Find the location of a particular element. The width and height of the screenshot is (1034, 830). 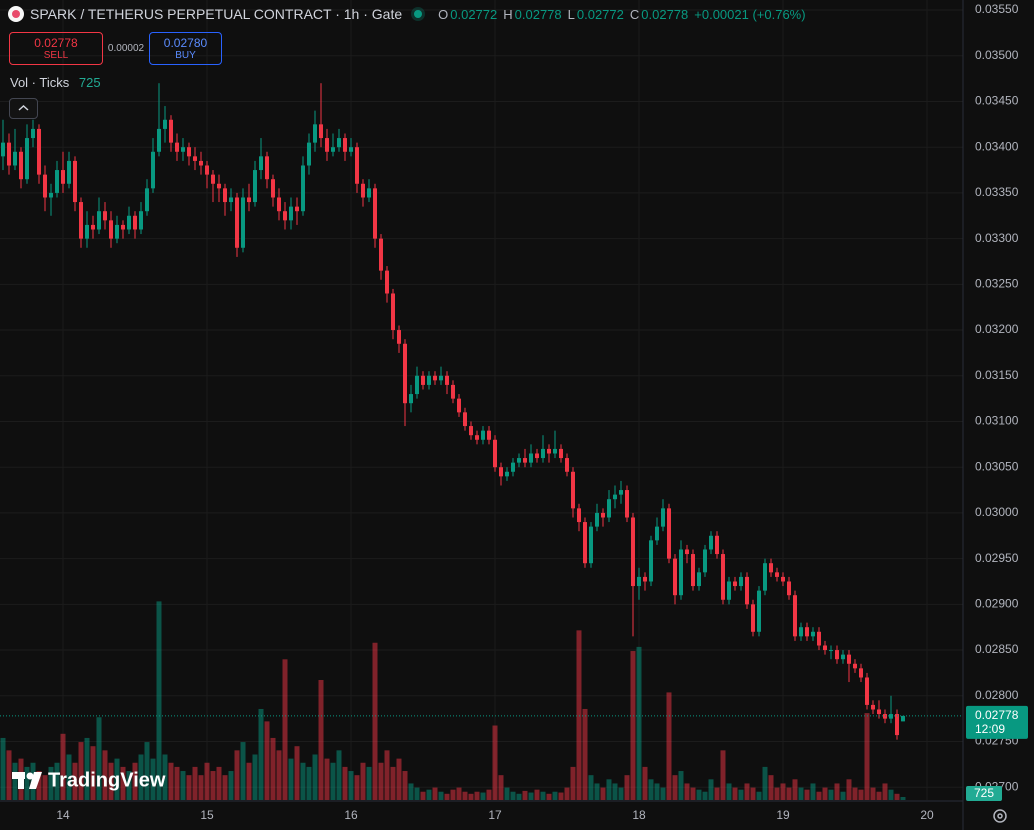

settings-button is located at coordinates (1000, 816).